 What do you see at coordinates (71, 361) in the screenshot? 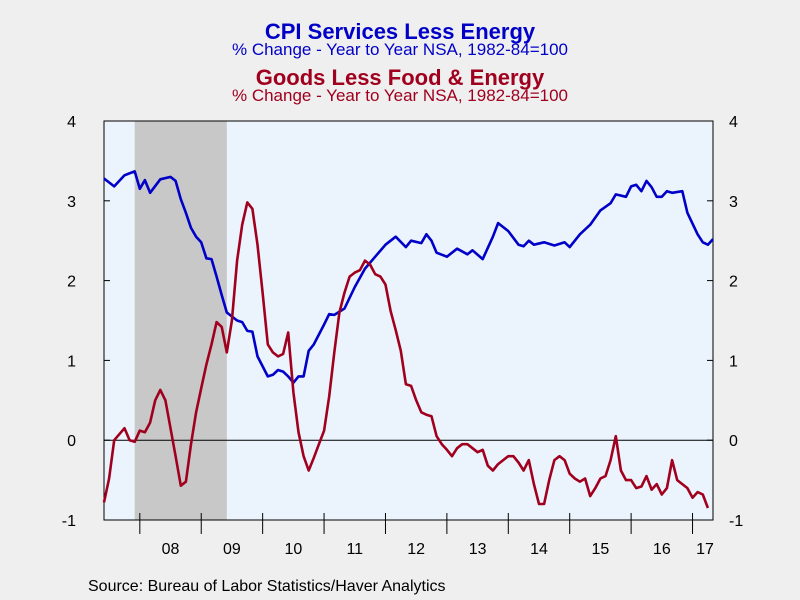
I see `y-tick-label-left: 1` at bounding box center [71, 361].